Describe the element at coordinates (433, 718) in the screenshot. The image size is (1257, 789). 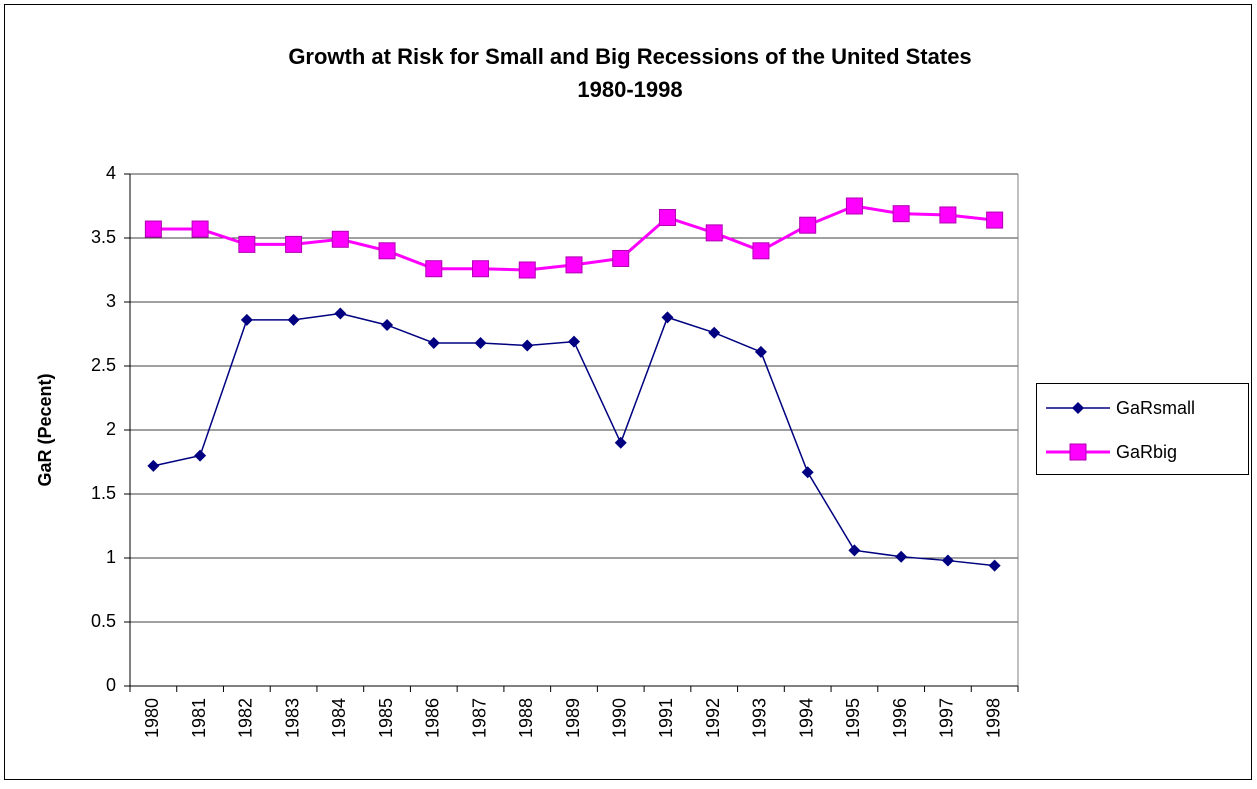
I see `x-tick-label: 1986` at that location.